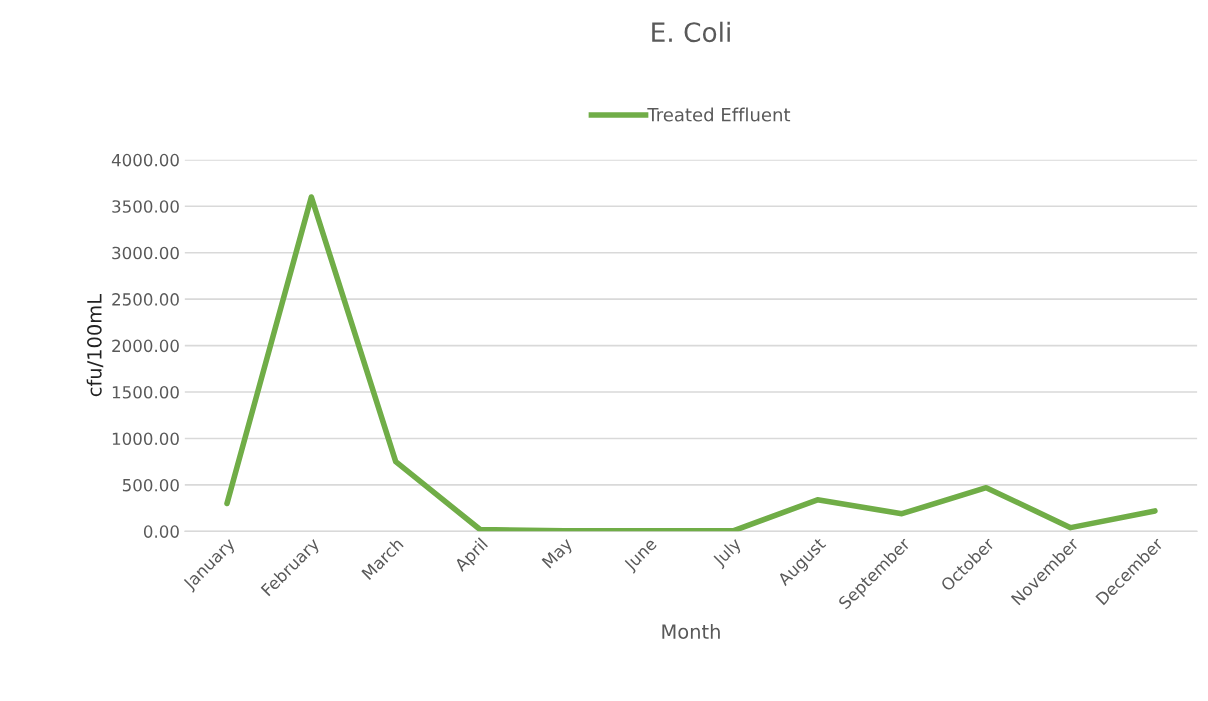 This screenshot has height=701, width=1208. What do you see at coordinates (95, 345) in the screenshot?
I see `y-axis-title: cfu/100mL` at bounding box center [95, 345].